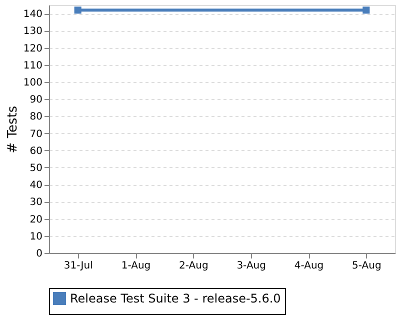 This screenshot has height=320, width=400. I want to click on y-tick-label: 40, so click(36, 186).